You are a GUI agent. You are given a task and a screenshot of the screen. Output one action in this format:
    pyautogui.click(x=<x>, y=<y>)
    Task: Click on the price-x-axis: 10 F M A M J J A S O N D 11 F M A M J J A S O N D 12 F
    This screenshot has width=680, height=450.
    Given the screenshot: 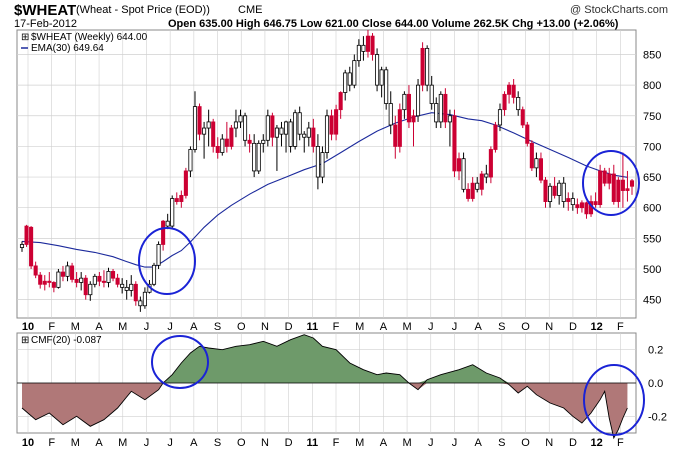 What is the action you would take?
    pyautogui.click(x=323, y=327)
    